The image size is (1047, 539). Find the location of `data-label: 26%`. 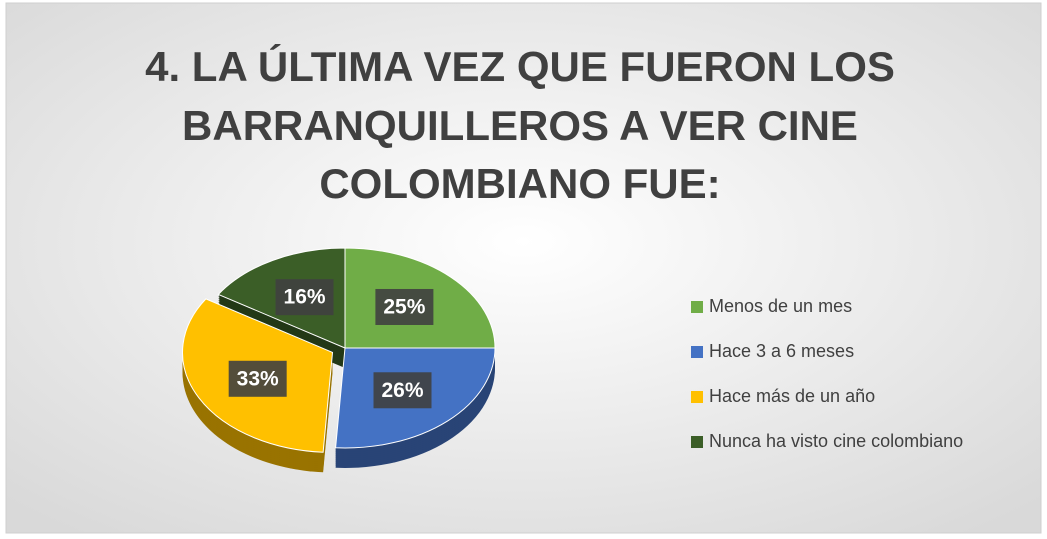

data-label: 26% is located at coordinates (402, 390).